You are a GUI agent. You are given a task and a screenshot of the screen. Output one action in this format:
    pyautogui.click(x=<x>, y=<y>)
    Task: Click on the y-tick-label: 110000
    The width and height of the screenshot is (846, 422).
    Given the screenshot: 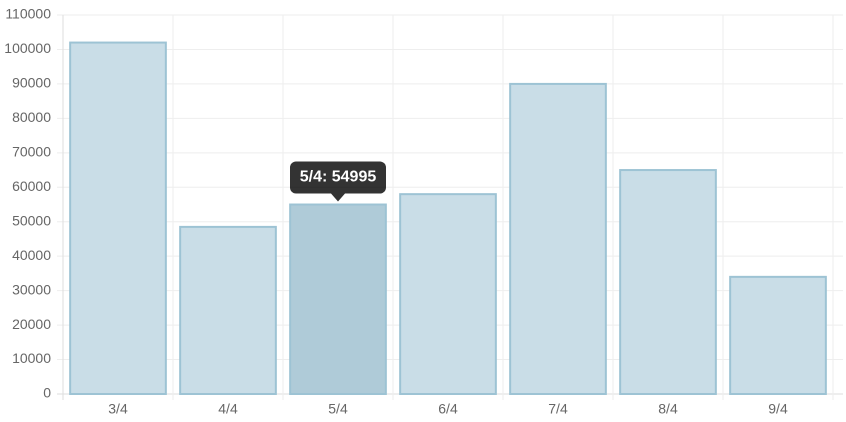 What is the action you would take?
    pyautogui.click(x=28, y=14)
    